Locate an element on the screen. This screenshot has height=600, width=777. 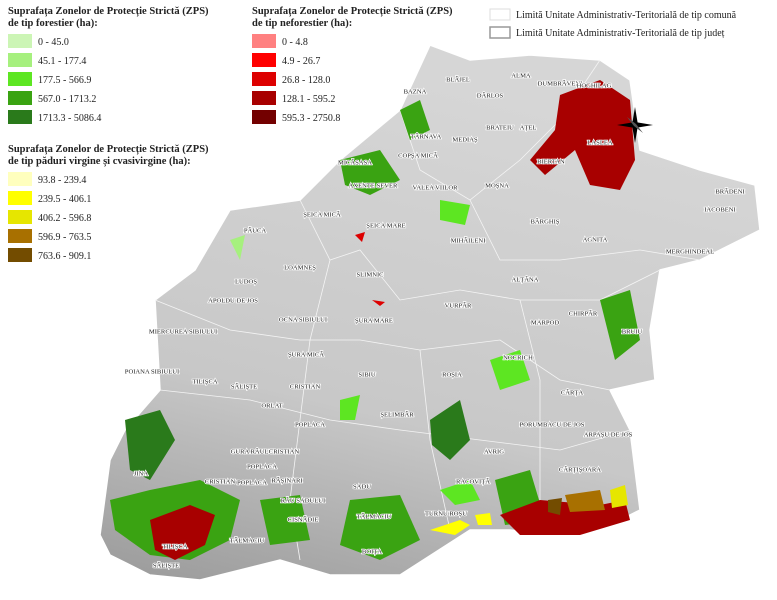
legend-label: 4.9 - 26.7 is located at coordinates (301, 61).